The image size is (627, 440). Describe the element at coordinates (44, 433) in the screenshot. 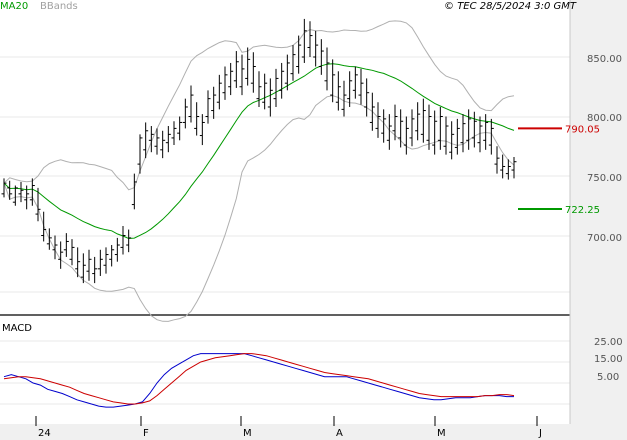

I see `x-tick: 24` at that location.